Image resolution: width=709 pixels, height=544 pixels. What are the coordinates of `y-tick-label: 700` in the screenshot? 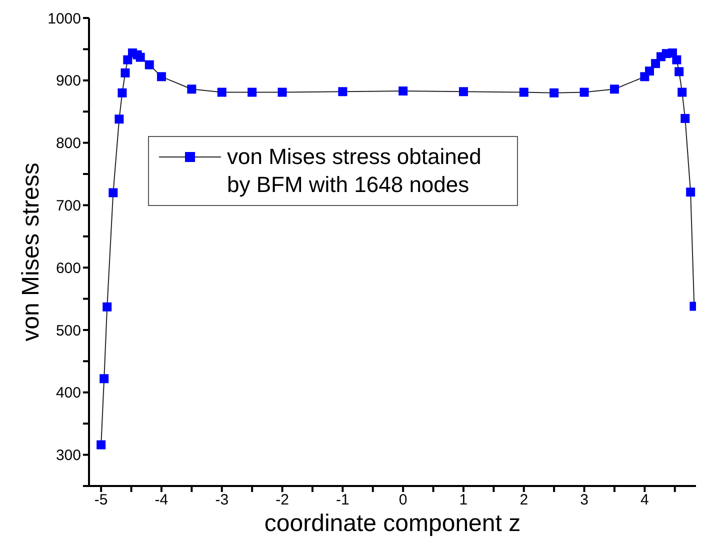 It's located at (68, 206).